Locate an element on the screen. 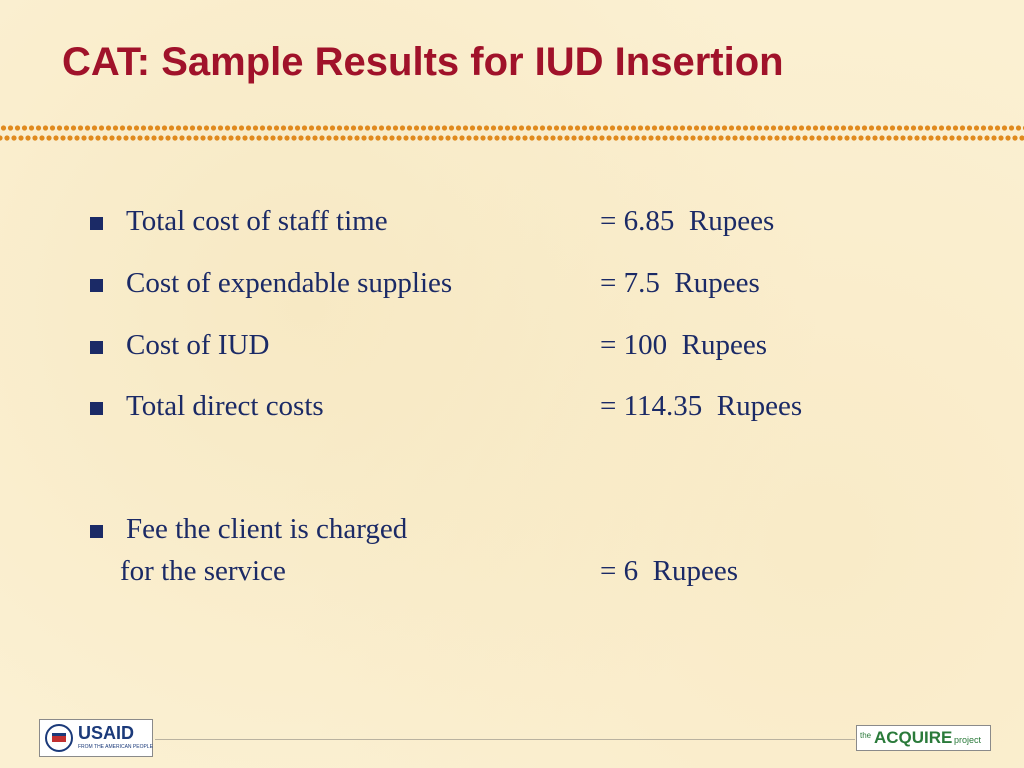 This screenshot has width=1024, height=768. item-label: for the service is located at coordinates (203, 571).